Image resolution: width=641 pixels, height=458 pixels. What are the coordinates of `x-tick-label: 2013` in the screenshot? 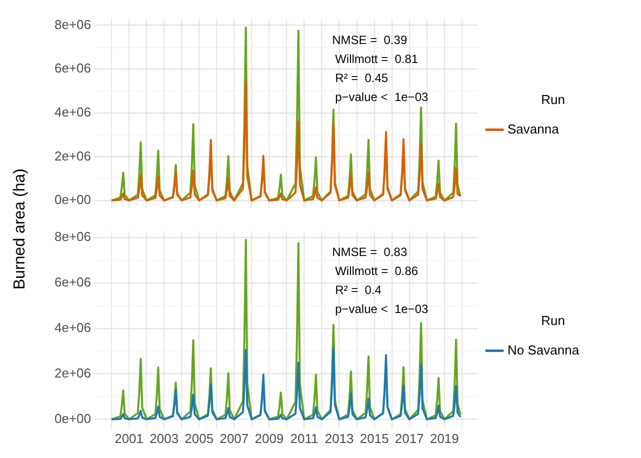 It's located at (339, 438).